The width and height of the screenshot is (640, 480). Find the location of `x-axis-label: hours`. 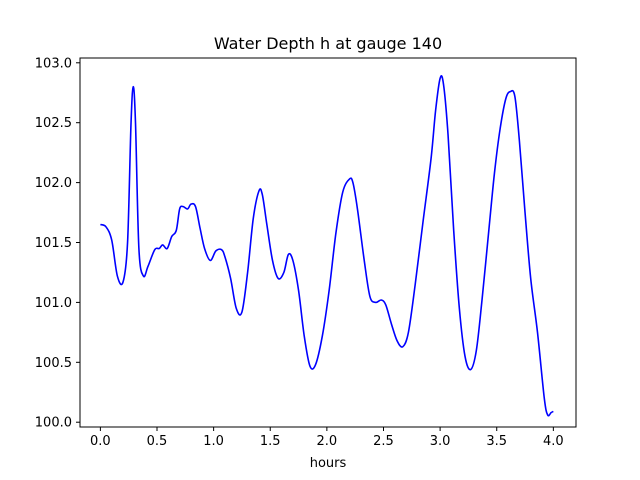

x-axis-label: hours is located at coordinates (328, 463).